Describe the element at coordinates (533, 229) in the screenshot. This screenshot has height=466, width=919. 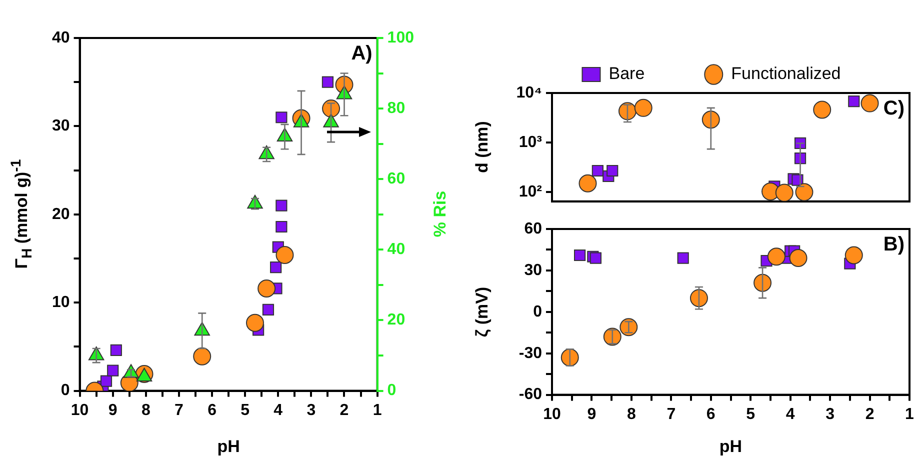
I see `y-tick-label: 60` at that location.